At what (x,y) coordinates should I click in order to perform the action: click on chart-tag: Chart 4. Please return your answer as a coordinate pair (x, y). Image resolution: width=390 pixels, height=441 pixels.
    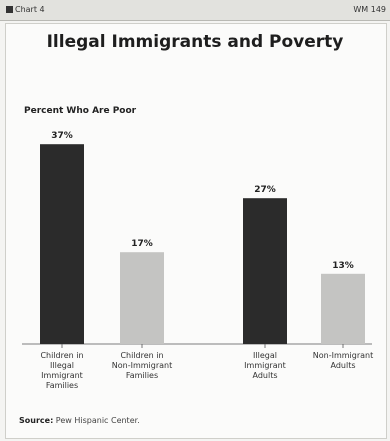
    Looking at the image, I should click on (25, 10).